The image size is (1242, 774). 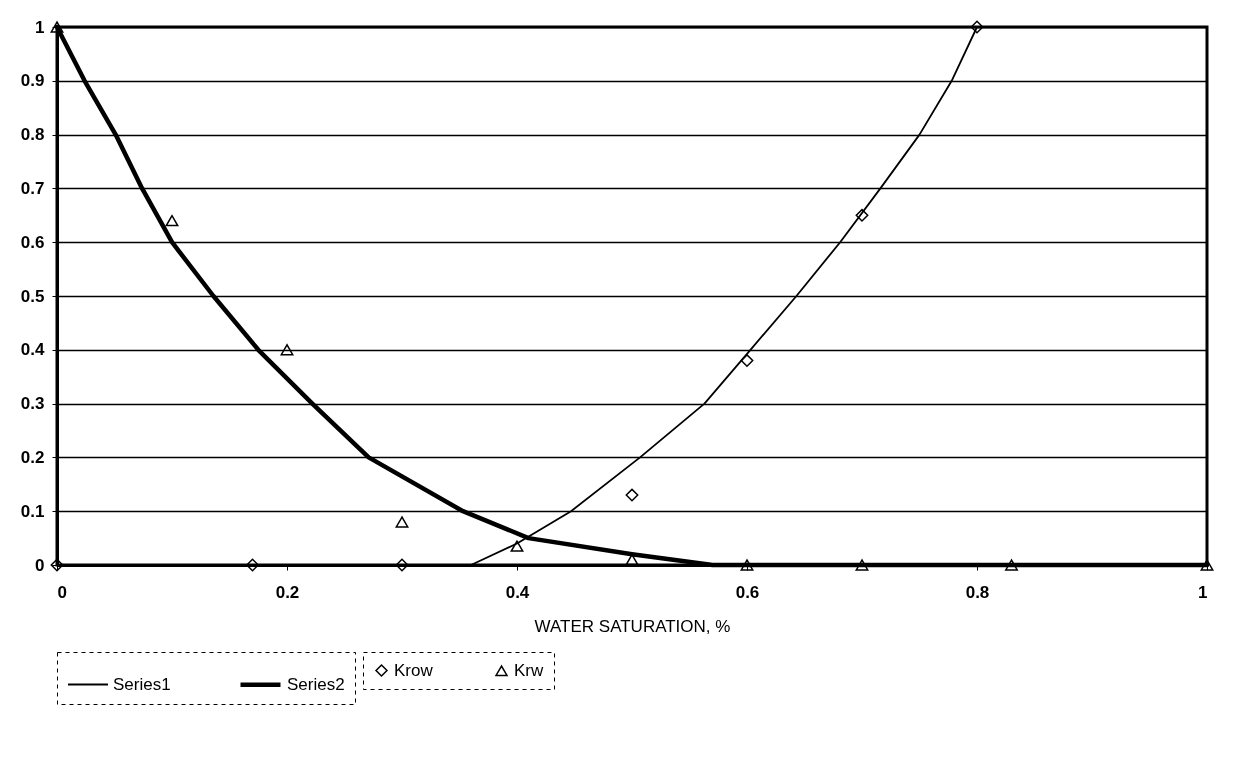 I want to click on legend-label: Series2, so click(x=316, y=684).